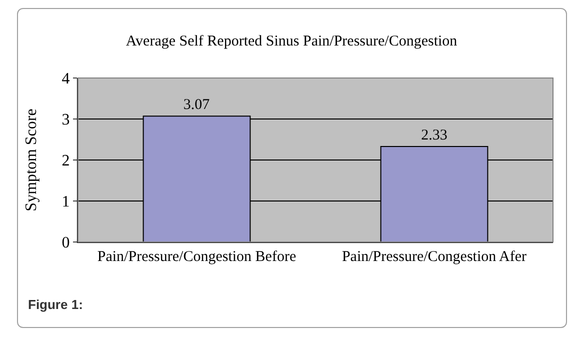  I want to click on data-label: 3.07, so click(196, 105).